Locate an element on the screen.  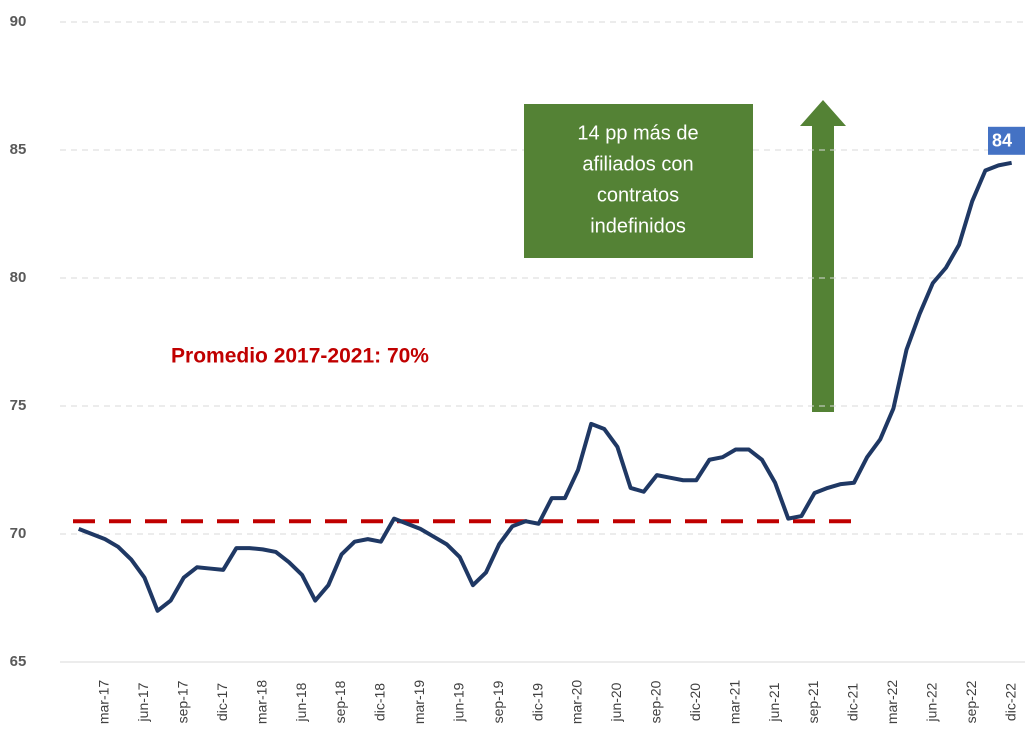
y-tick-label: 90 is located at coordinates (18, 21).